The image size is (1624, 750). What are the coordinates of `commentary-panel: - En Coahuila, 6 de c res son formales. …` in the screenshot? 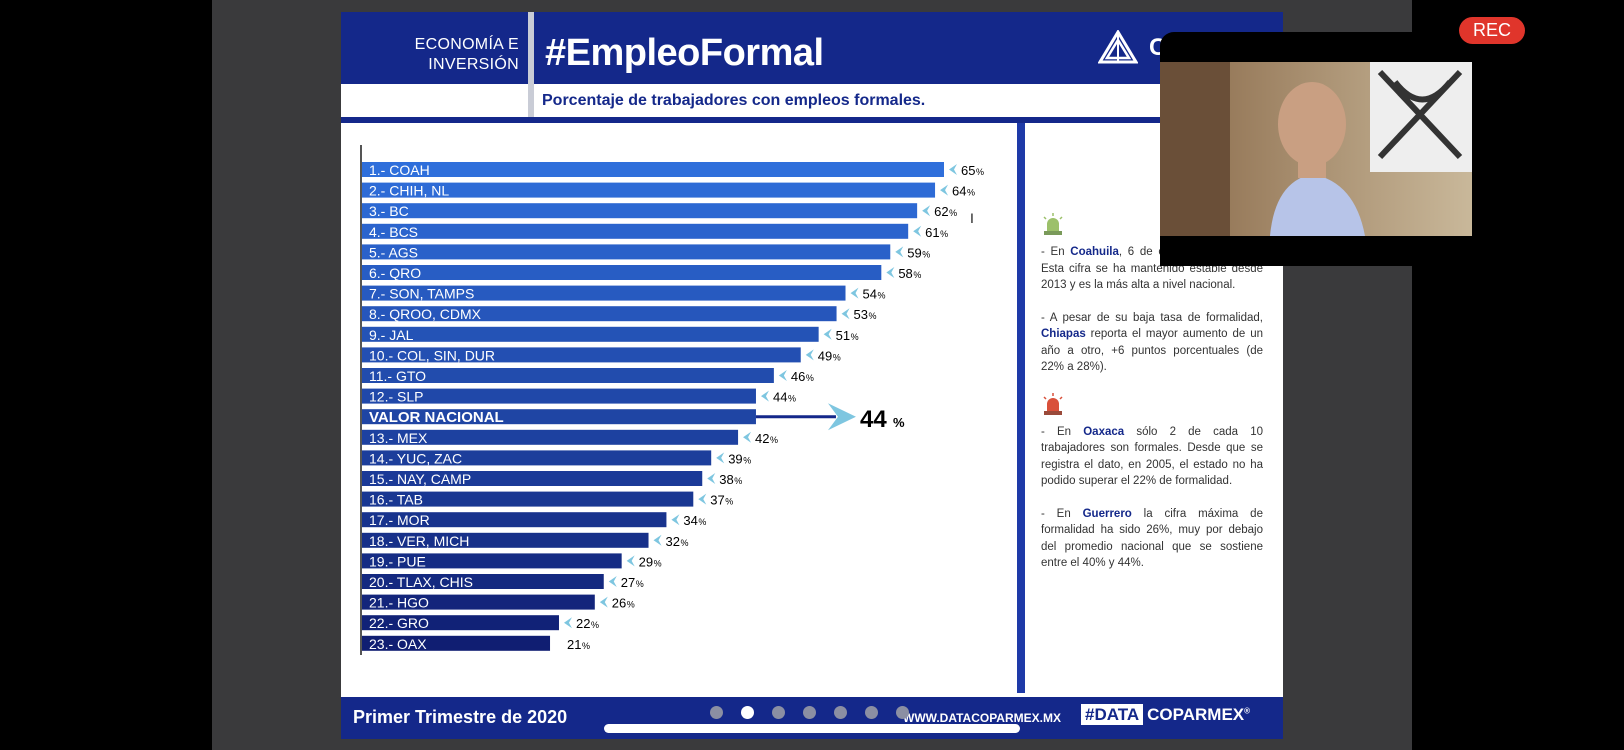 It's located at (1152, 400).